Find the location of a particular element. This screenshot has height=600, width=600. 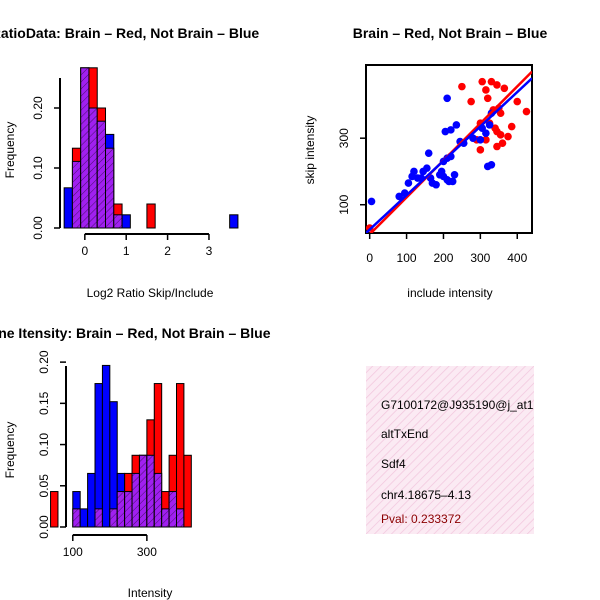

x-tick-label: 300 is located at coordinates (147, 552).